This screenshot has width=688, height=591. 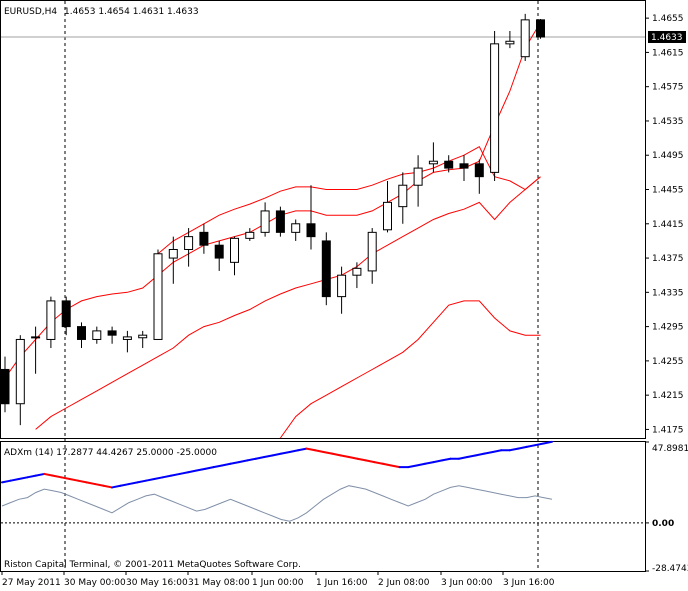 I want to click on envelope-deep-line, so click(x=410, y=369).